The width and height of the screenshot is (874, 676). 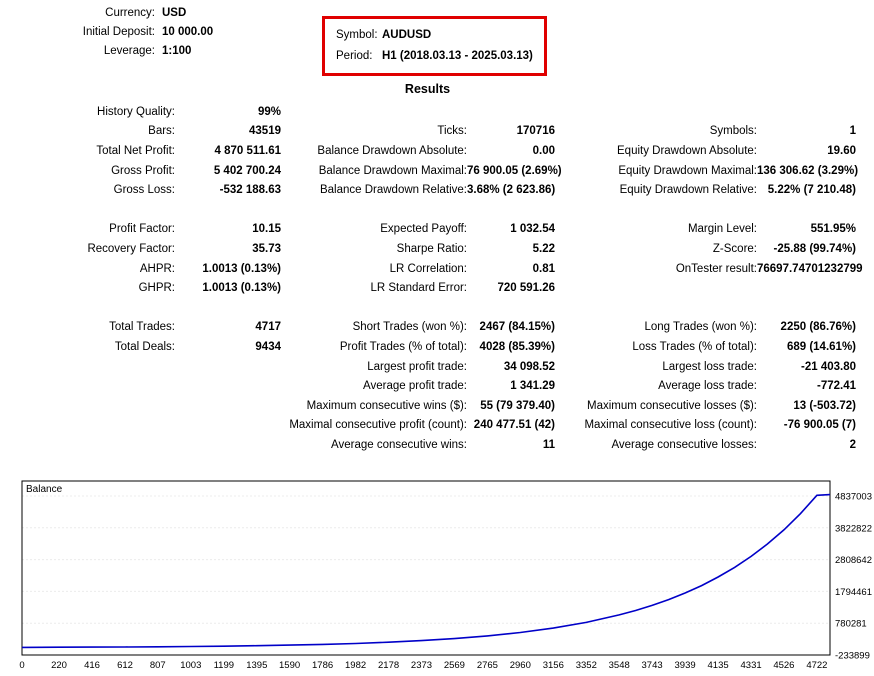 I want to click on stat-value: 4 870 511.61, so click(x=247, y=150).